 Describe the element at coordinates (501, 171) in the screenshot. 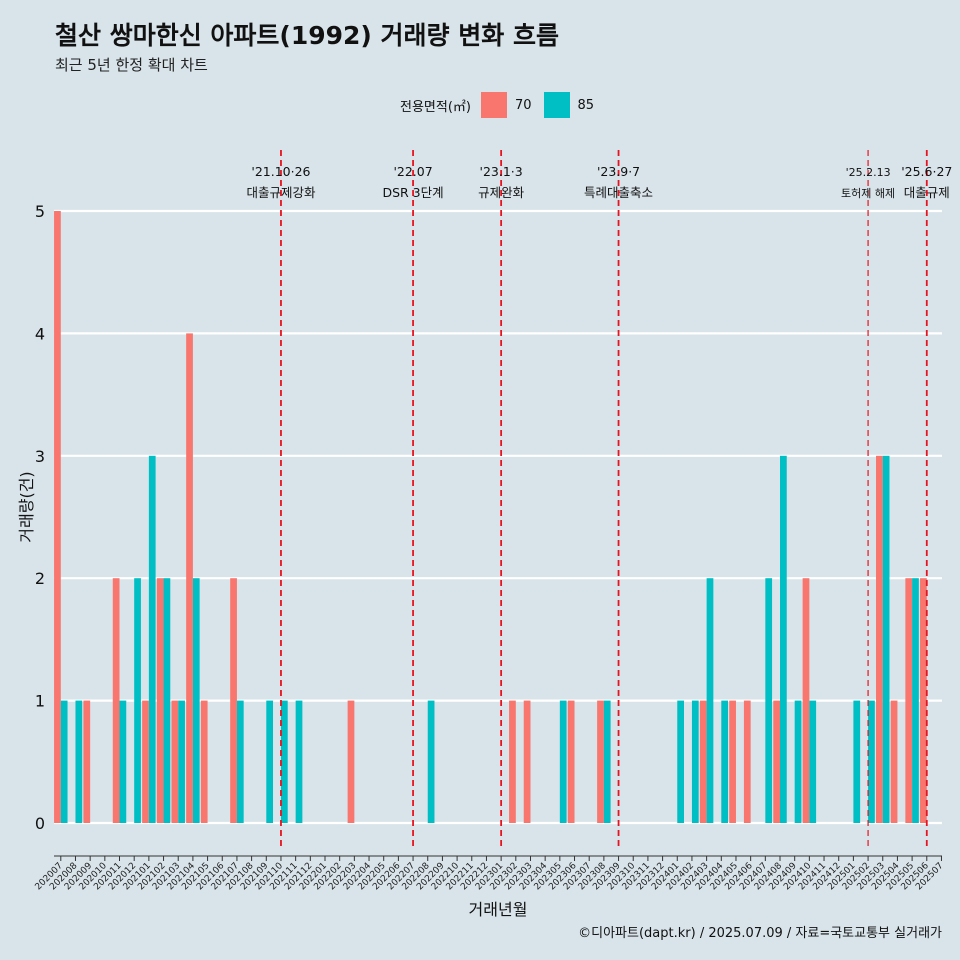

I see `event-date-label: '23.1·3` at that location.